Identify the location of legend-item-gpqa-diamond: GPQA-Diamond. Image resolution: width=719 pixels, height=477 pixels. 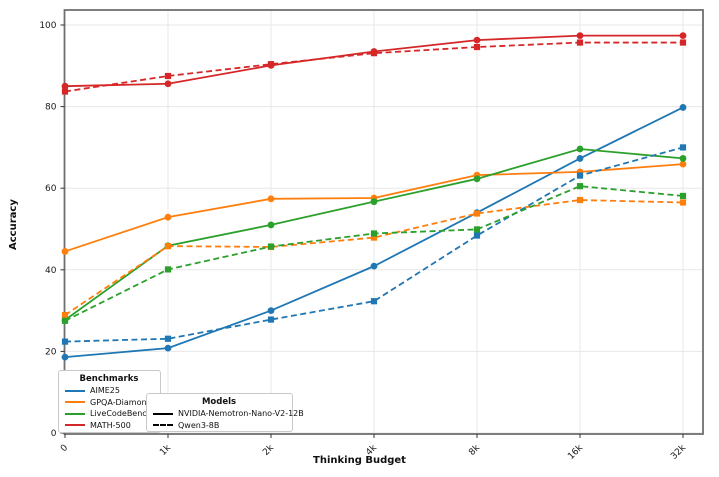
(109, 403).